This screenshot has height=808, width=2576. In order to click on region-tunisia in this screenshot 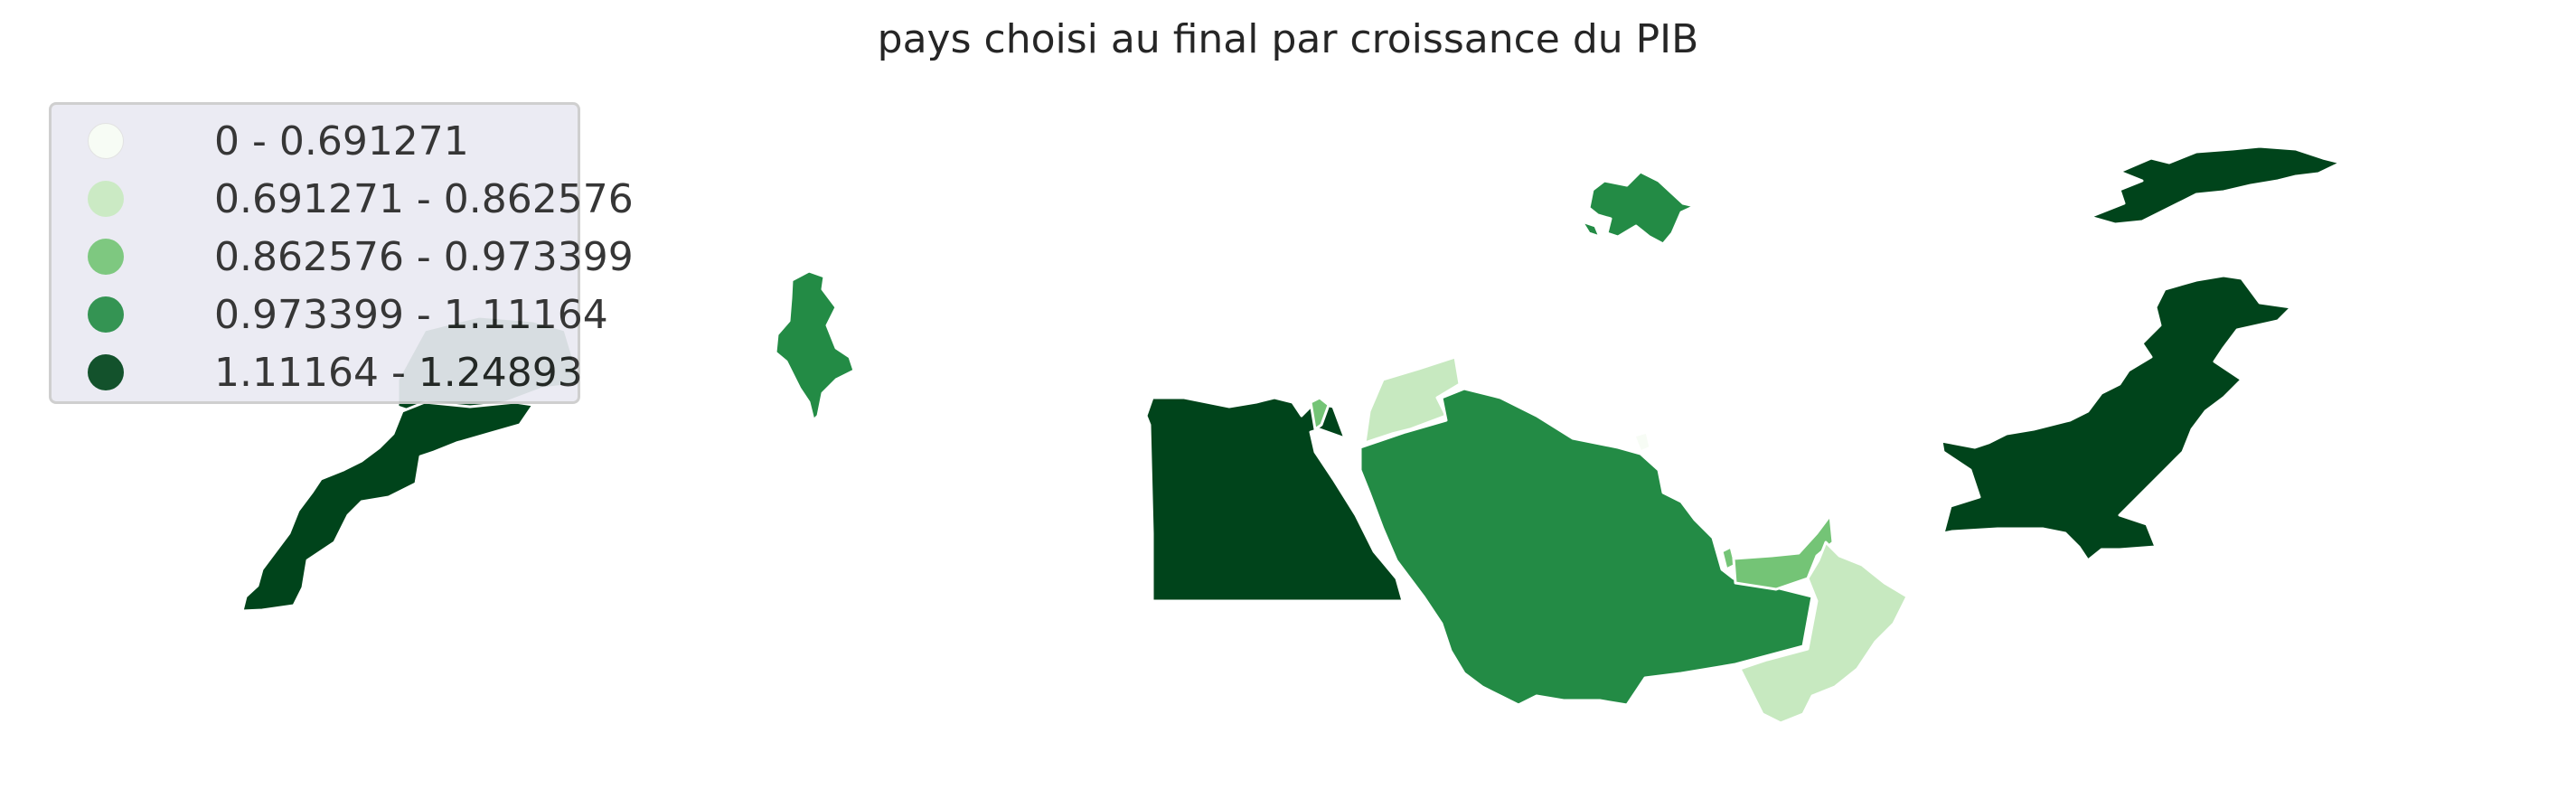, I will do `click(815, 345)`.